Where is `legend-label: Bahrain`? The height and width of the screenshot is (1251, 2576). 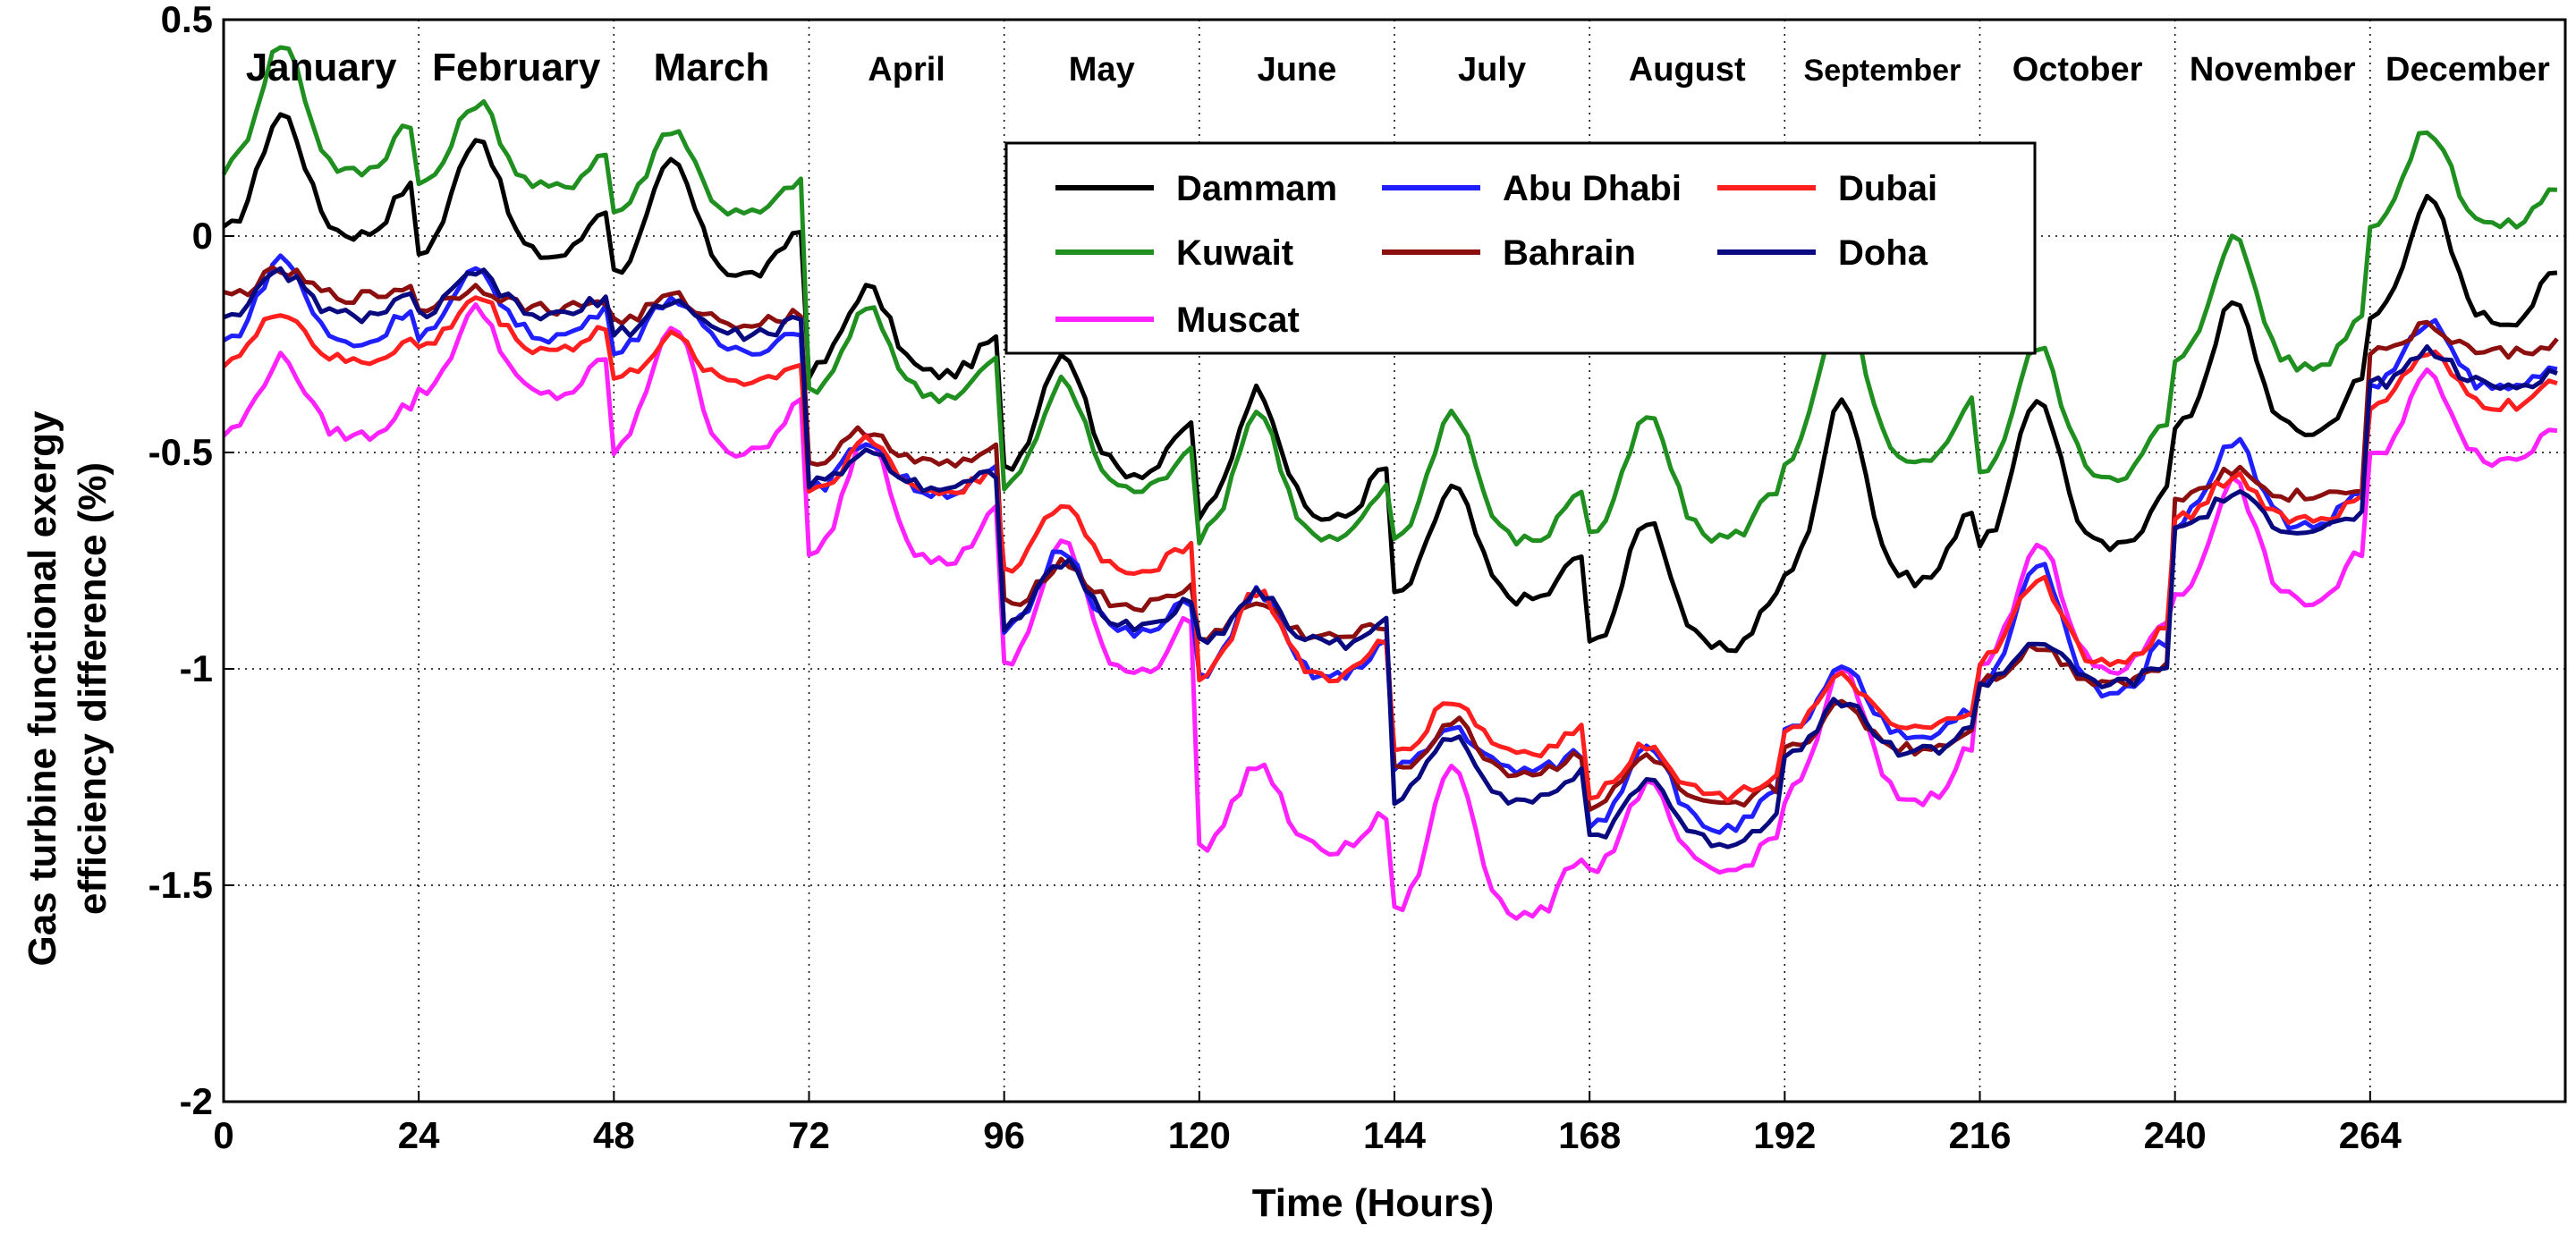
legend-label: Bahrain is located at coordinates (1569, 253).